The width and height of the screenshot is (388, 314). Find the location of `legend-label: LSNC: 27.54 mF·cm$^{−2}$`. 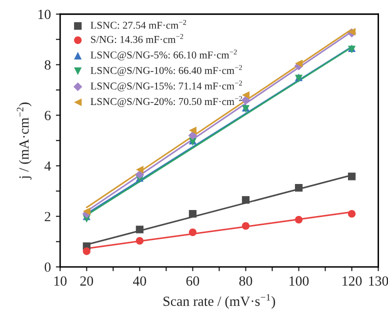

legend-label: LSNC: 27.54 mF·cm$^{−2}$ is located at coordinates (138, 24).